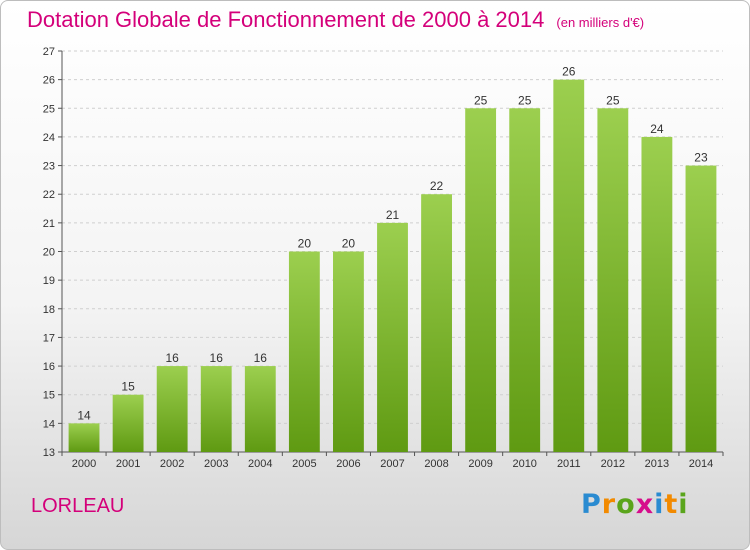 The image size is (750, 550). I want to click on logo-letter: x, so click(645, 504).